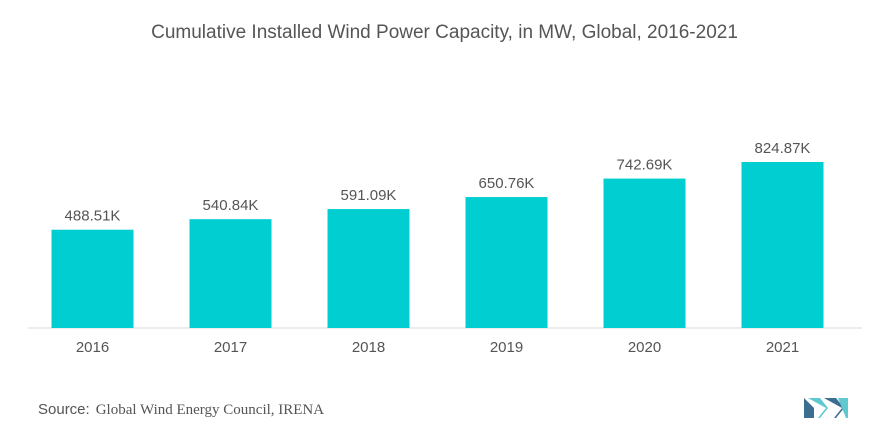 The image size is (889, 431). I want to click on source-label: Source:, so click(64, 409).